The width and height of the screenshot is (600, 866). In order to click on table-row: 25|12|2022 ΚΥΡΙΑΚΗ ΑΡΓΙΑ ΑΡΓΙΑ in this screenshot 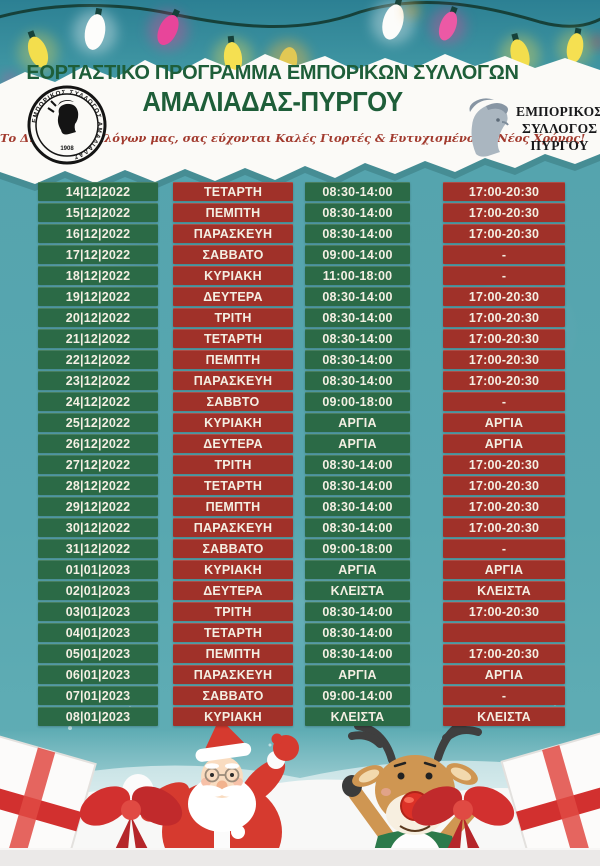, I will do `click(300, 422)`.